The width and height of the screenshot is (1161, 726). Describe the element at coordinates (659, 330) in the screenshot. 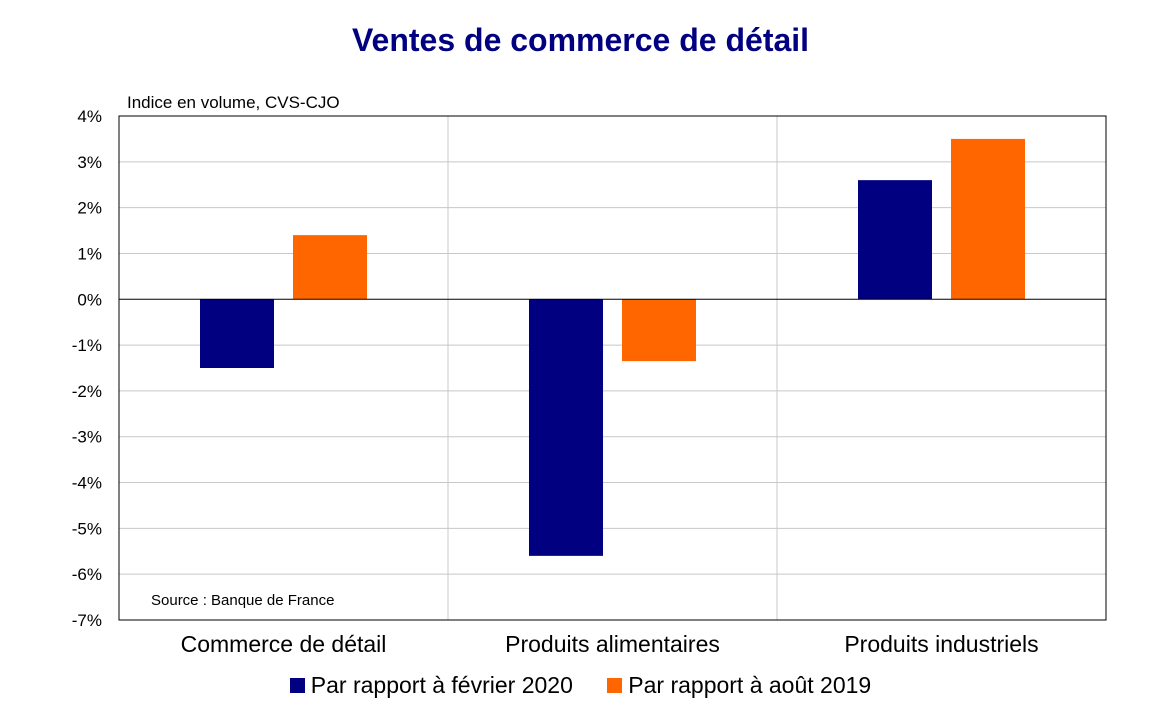

I see `bar-series1-cat1` at that location.